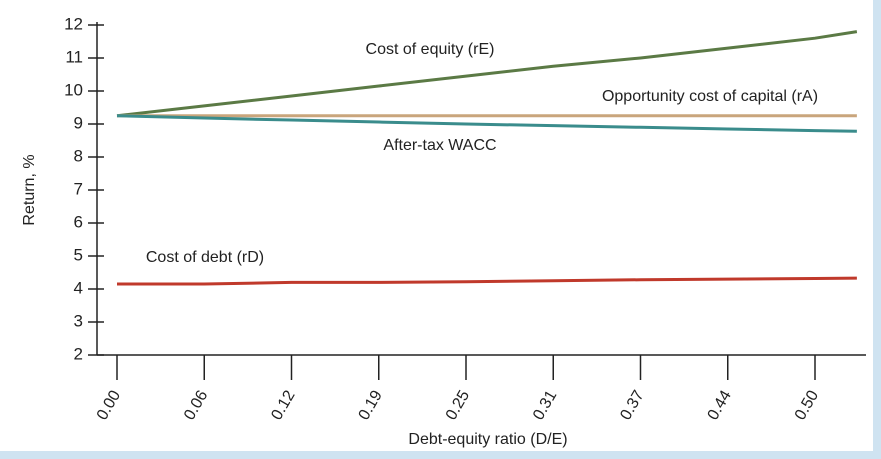 The height and width of the screenshot is (459, 881). I want to click on y-tick-label: 11, so click(74, 56).